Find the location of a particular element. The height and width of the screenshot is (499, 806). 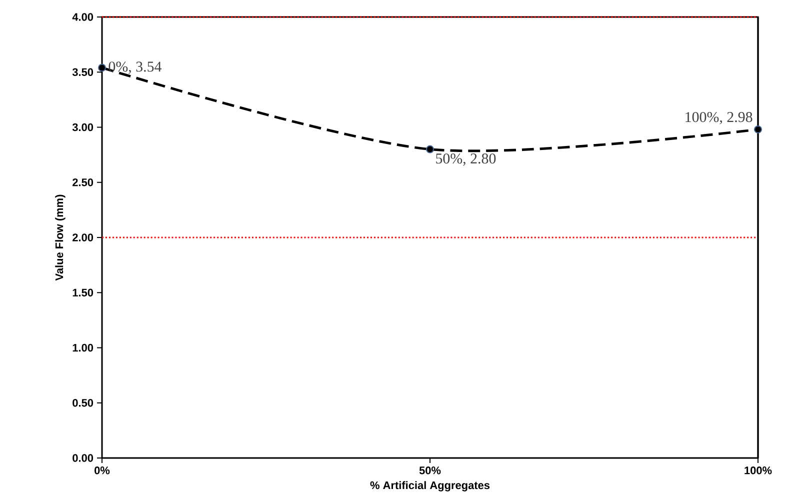

y-tick-label: 4.00 is located at coordinates (83, 17).